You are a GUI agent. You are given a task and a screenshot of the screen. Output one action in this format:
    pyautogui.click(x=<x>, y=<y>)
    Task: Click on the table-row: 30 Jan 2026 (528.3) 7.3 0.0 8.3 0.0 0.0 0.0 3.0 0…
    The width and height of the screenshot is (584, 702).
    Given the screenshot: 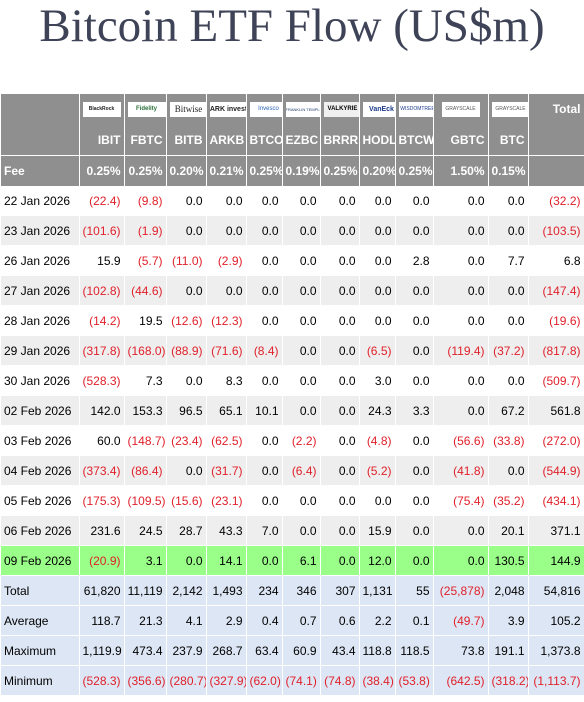 What is the action you would take?
    pyautogui.click(x=292, y=380)
    